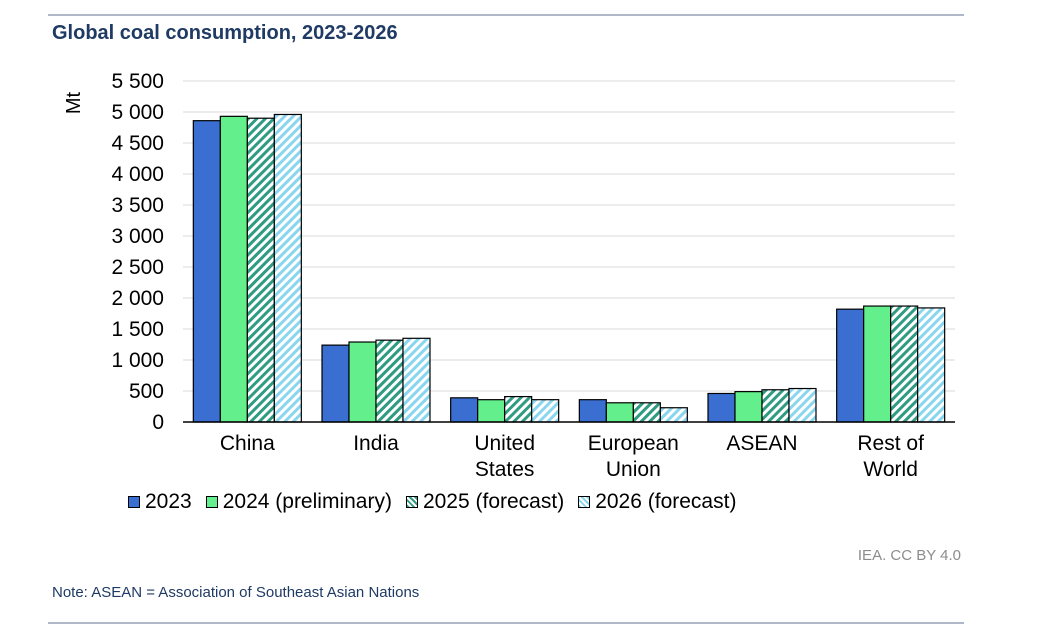  What do you see at coordinates (666, 501) in the screenshot?
I see `legend-label: 2026 (forecast)` at bounding box center [666, 501].